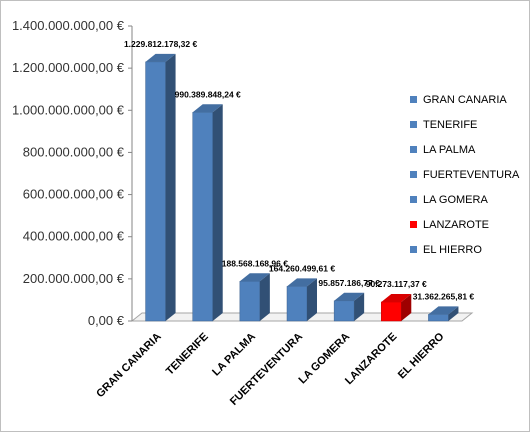 The width and height of the screenshot is (530, 432). What do you see at coordinates (471, 175) in the screenshot?
I see `legend-label: FUERTEVENTURA` at bounding box center [471, 175].